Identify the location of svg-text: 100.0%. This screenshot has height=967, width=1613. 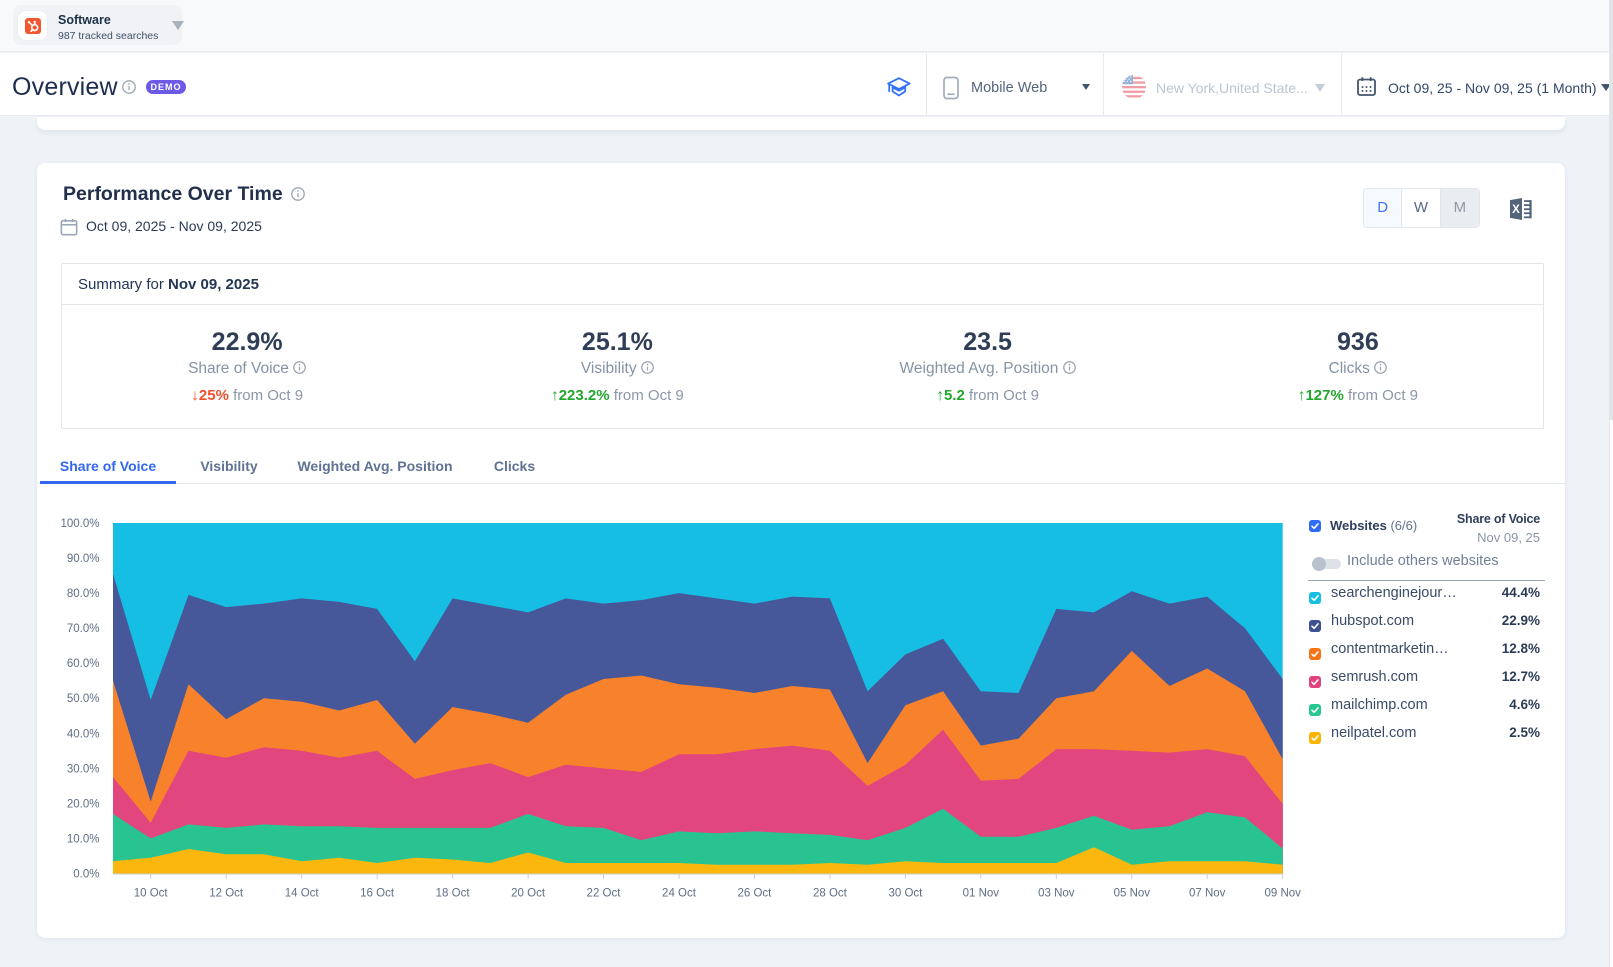
(79, 524).